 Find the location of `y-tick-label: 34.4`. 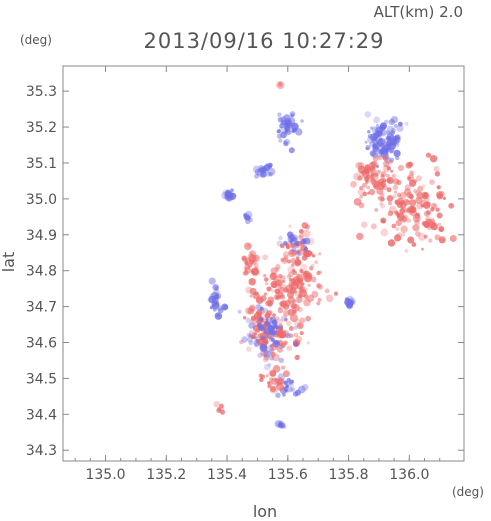

y-tick-label: 34.4 is located at coordinates (41, 415).